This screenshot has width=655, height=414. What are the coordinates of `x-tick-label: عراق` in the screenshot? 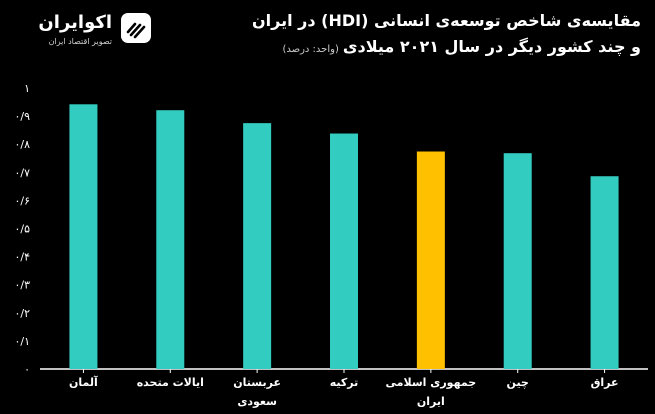 It's located at (605, 382).